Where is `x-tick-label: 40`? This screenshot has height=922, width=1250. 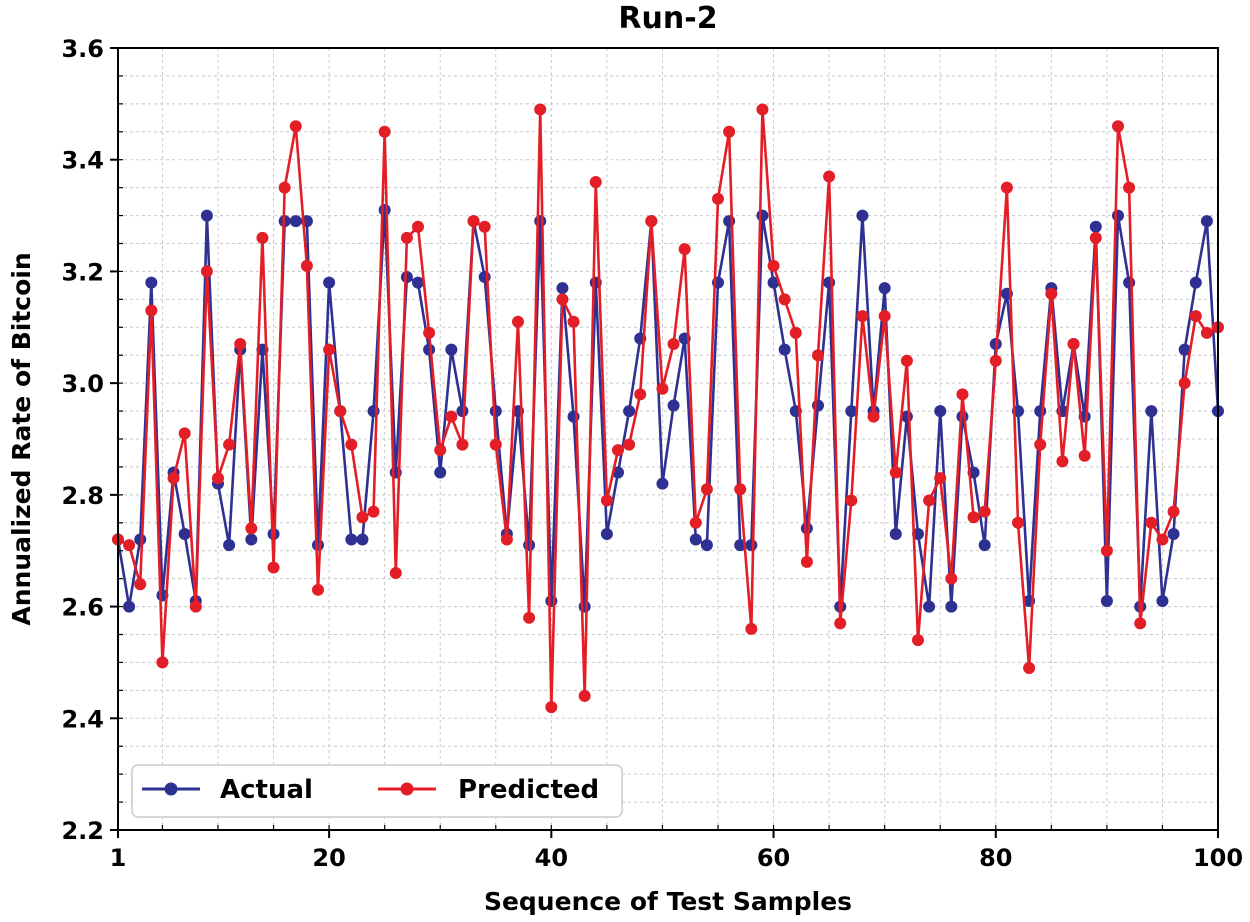
x-tick-label: 40 is located at coordinates (551, 858).